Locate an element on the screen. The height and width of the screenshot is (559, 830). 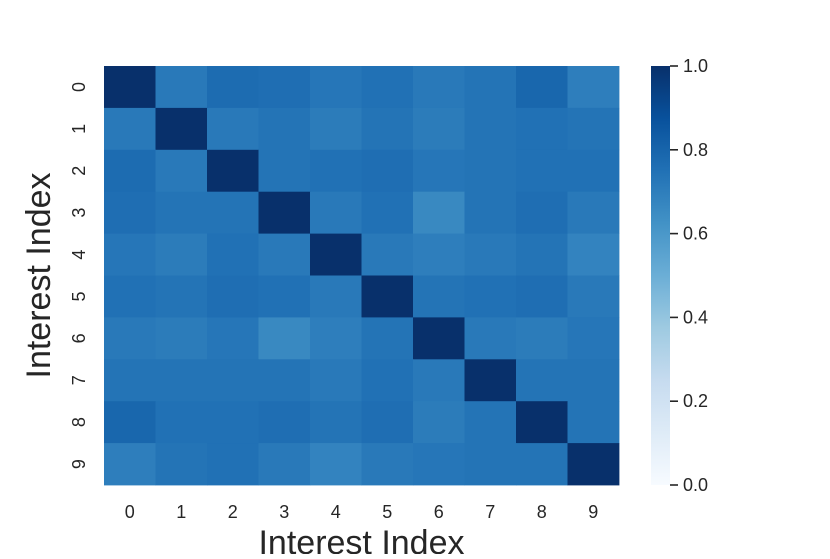
x-axis-title: Interest Index is located at coordinates (361, 539).